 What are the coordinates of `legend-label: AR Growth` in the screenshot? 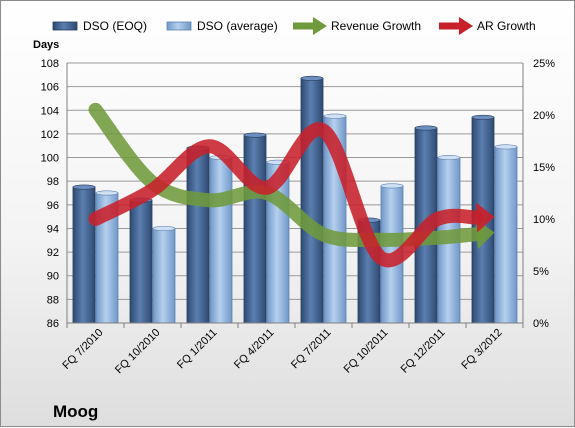 It's located at (506, 26).